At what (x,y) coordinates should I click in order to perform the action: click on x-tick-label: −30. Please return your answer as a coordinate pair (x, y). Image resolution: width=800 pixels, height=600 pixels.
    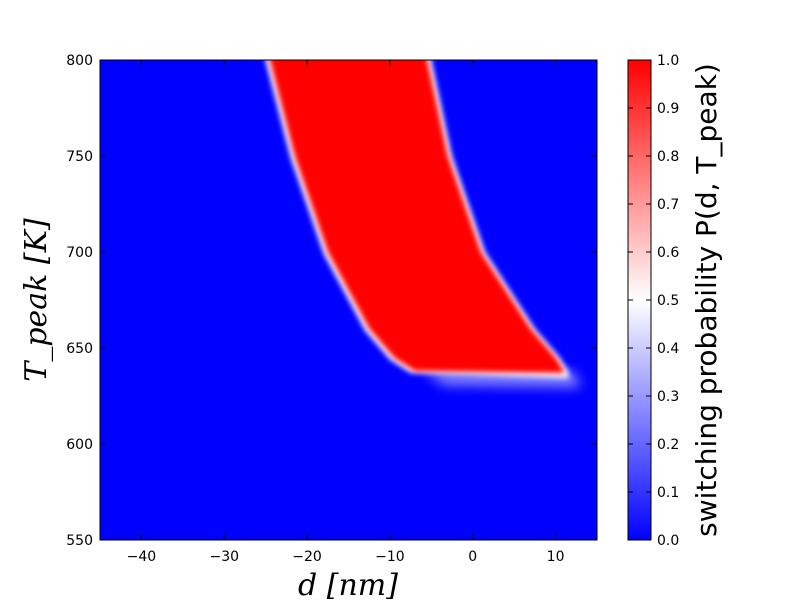
    Looking at the image, I should click on (224, 557).